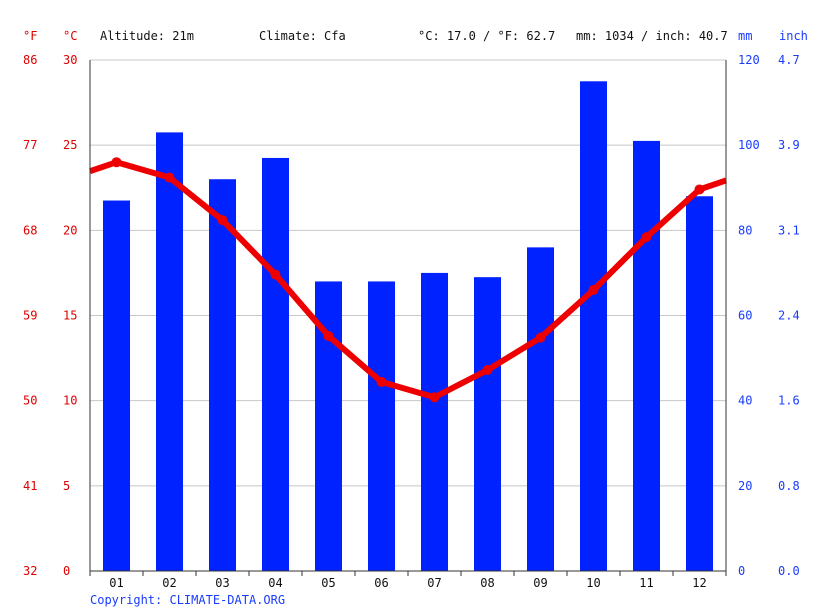 This screenshot has height=611, width=815. What do you see at coordinates (30, 401) in the screenshot?
I see `fahrenheit-tick-label: 50` at bounding box center [30, 401].